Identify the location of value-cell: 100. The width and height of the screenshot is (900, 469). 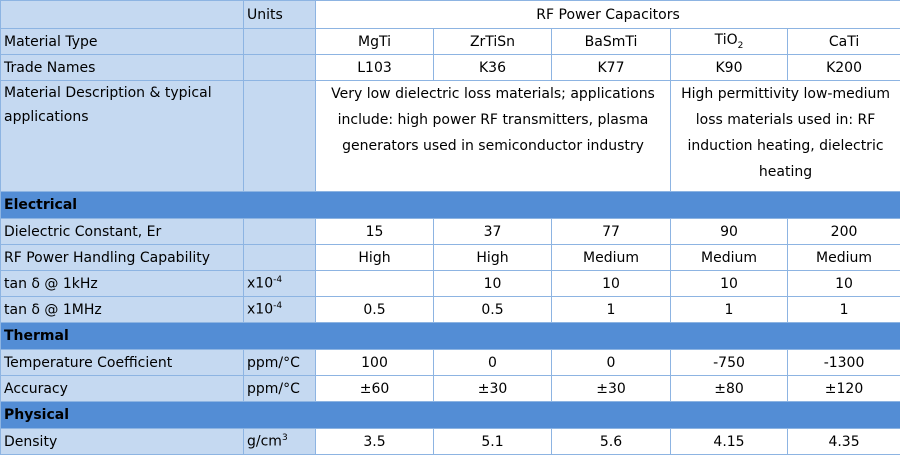
(374, 362).